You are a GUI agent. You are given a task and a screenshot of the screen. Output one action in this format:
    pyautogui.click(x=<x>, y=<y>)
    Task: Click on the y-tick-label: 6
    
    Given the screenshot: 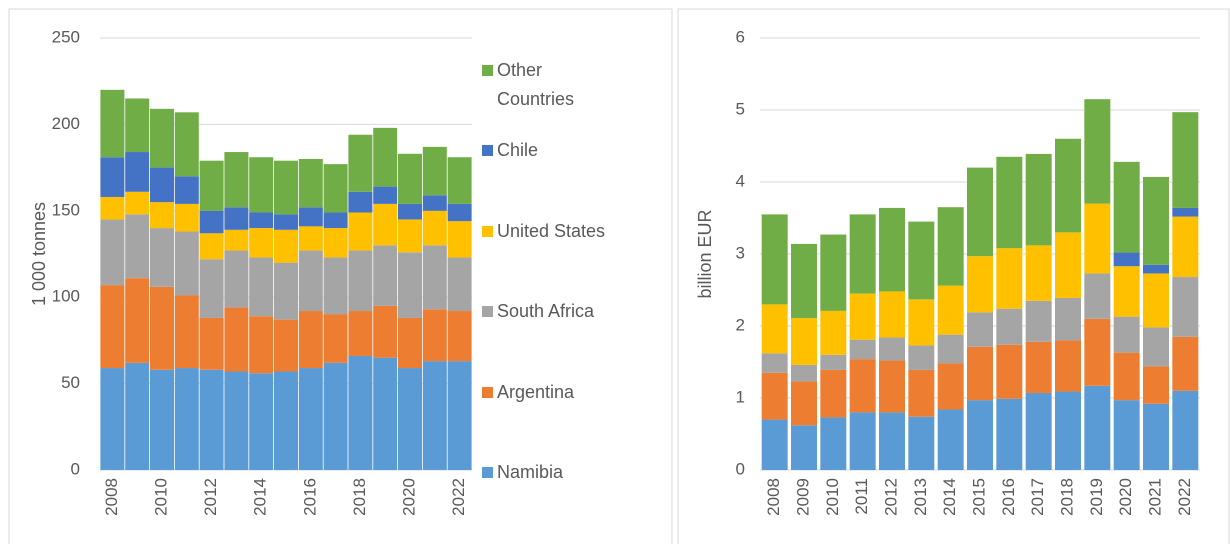 What is the action you would take?
    pyautogui.click(x=740, y=36)
    